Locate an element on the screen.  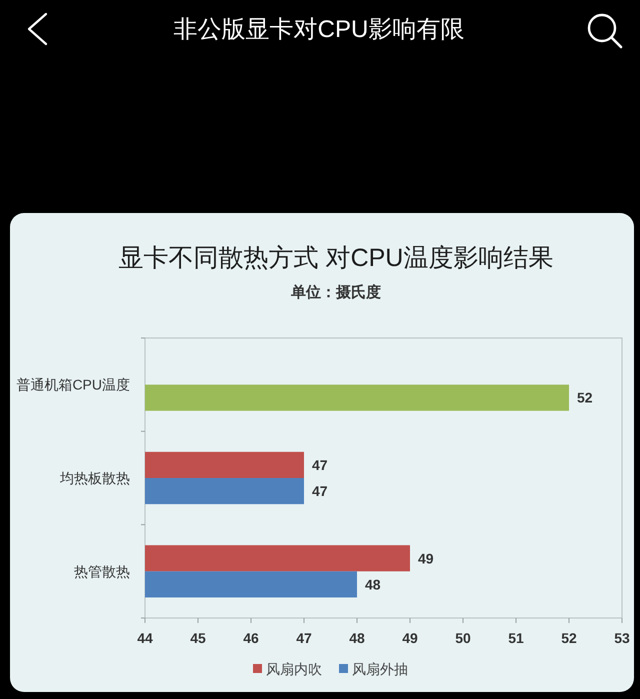
data-label: 49 is located at coordinates (426, 558).